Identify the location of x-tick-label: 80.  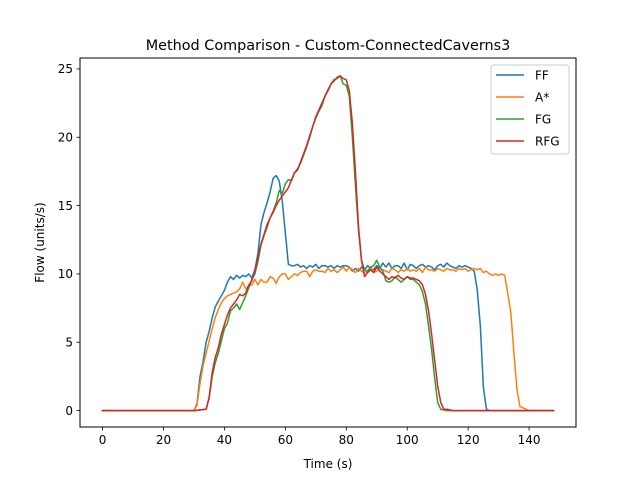
(346, 440).